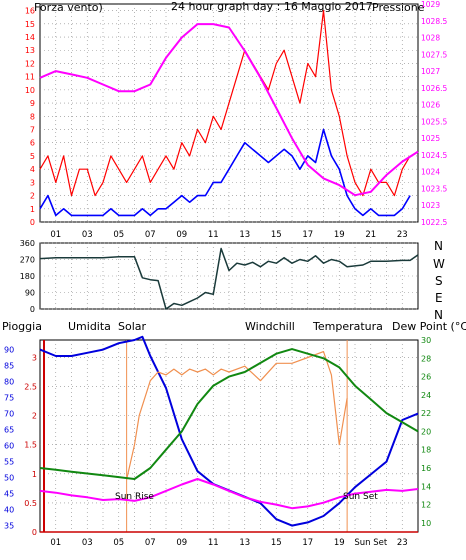 Image resolution: width=466 pixels, height=560 pixels. What do you see at coordinates (34, 416) in the screenshot?
I see `rain-tick-label: 2` at bounding box center [34, 416].